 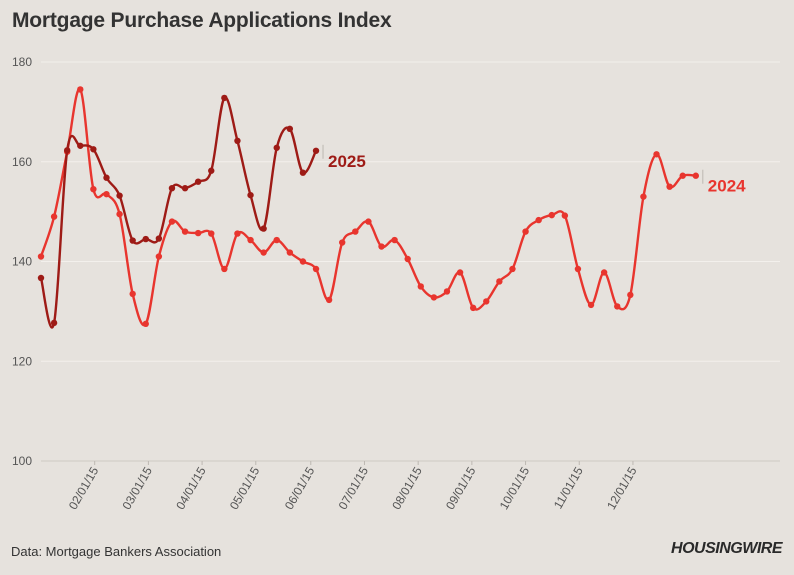 What do you see at coordinates (22, 62) in the screenshot?
I see `y-tick-label: 180` at bounding box center [22, 62].